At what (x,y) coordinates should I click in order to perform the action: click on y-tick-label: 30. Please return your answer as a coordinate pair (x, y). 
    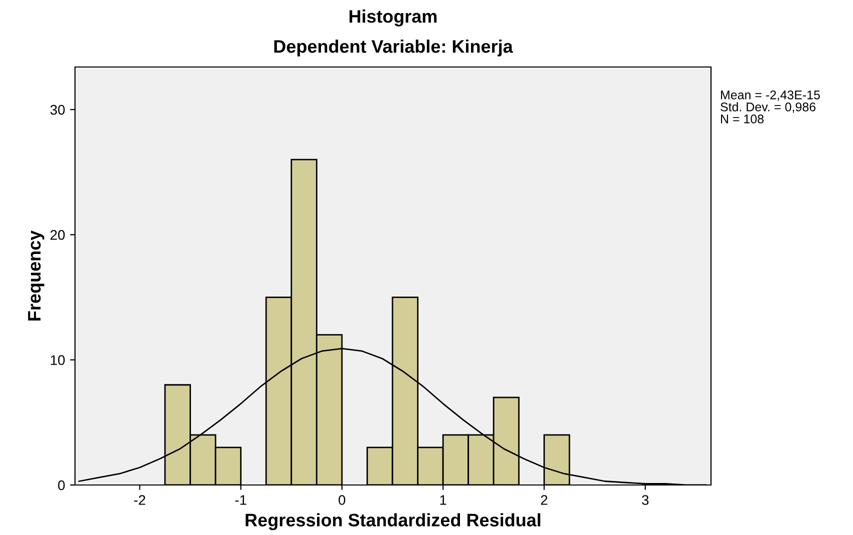
    Looking at the image, I should click on (57, 109).